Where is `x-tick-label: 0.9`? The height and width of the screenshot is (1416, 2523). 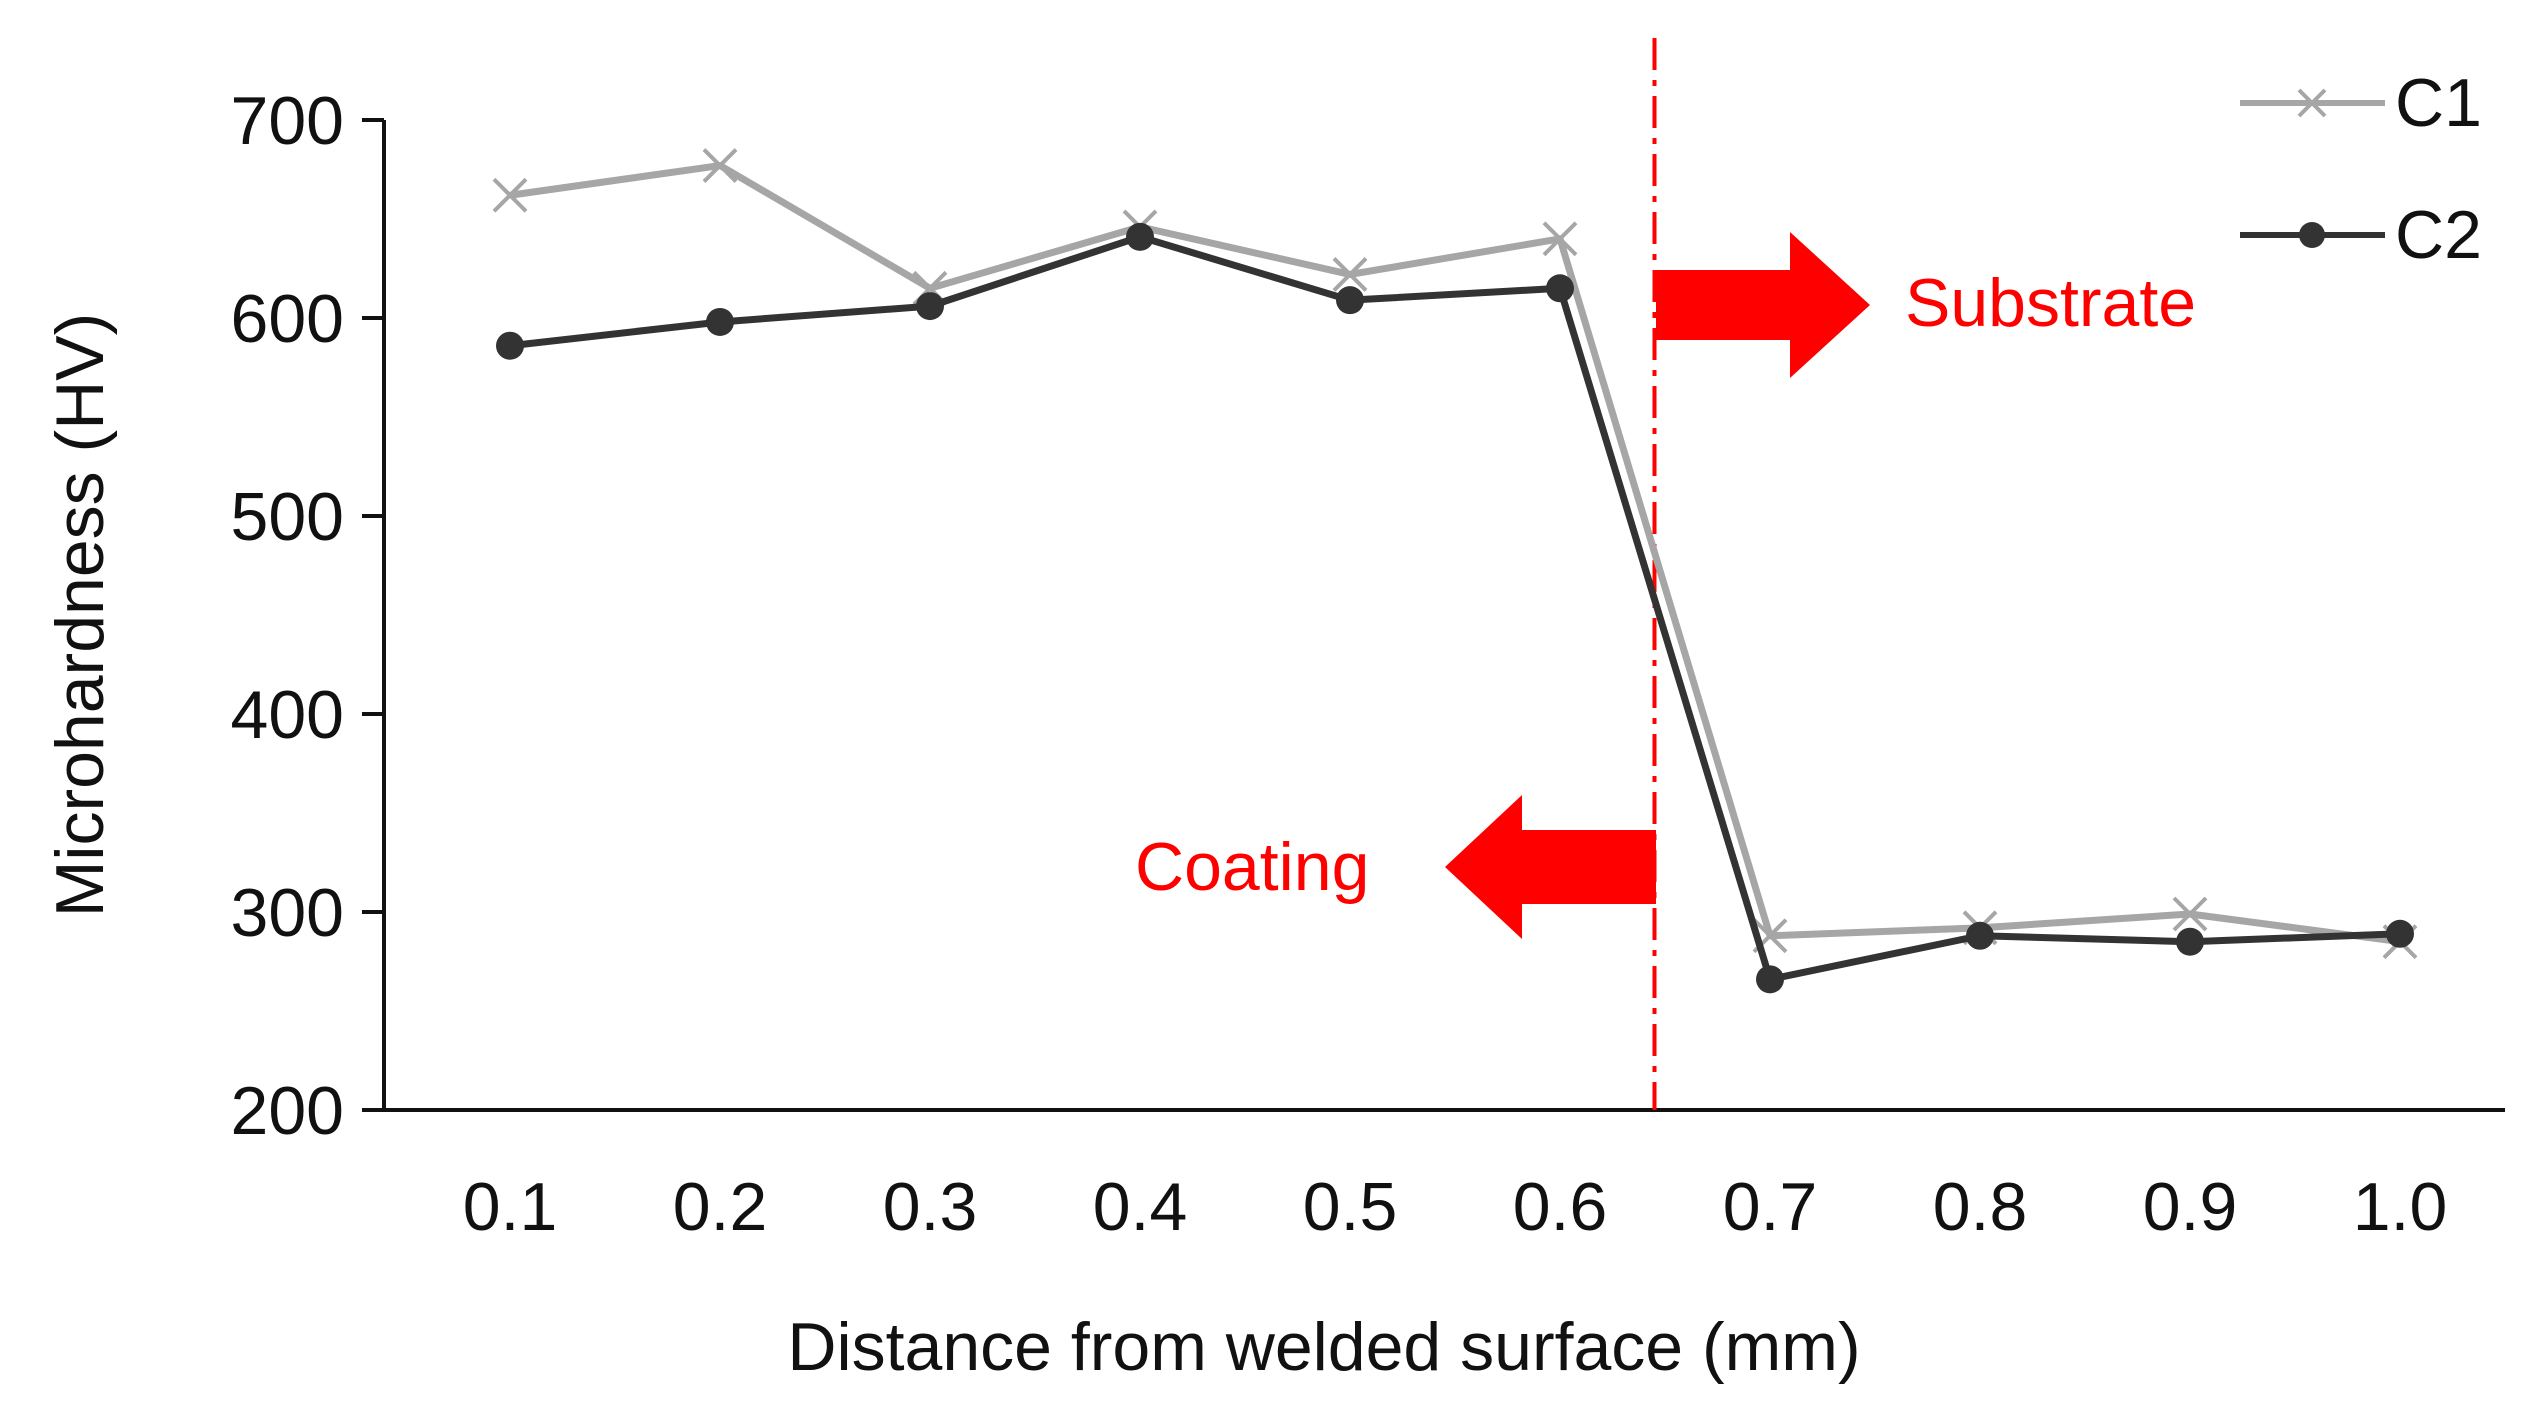
x-tick-label: 0.9 is located at coordinates (2190, 1207).